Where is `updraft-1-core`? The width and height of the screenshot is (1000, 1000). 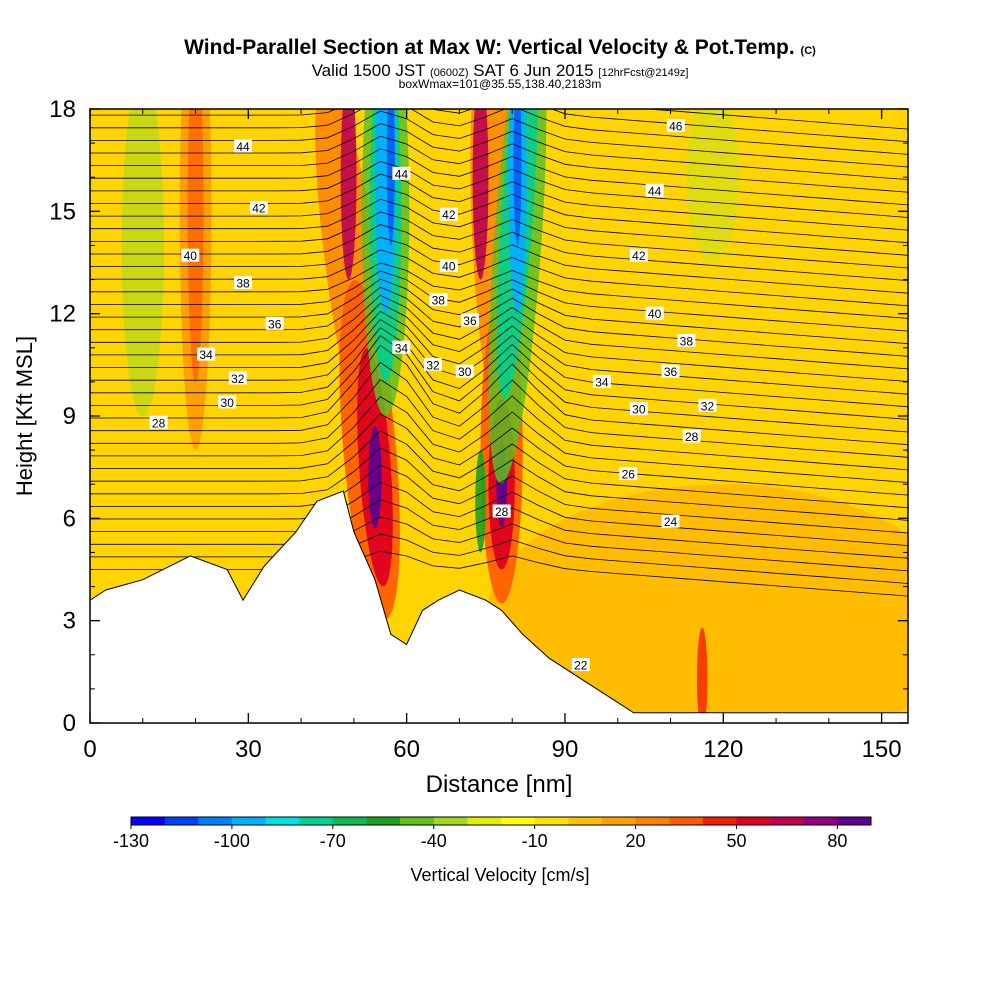 updraft-1-core is located at coordinates (375, 477).